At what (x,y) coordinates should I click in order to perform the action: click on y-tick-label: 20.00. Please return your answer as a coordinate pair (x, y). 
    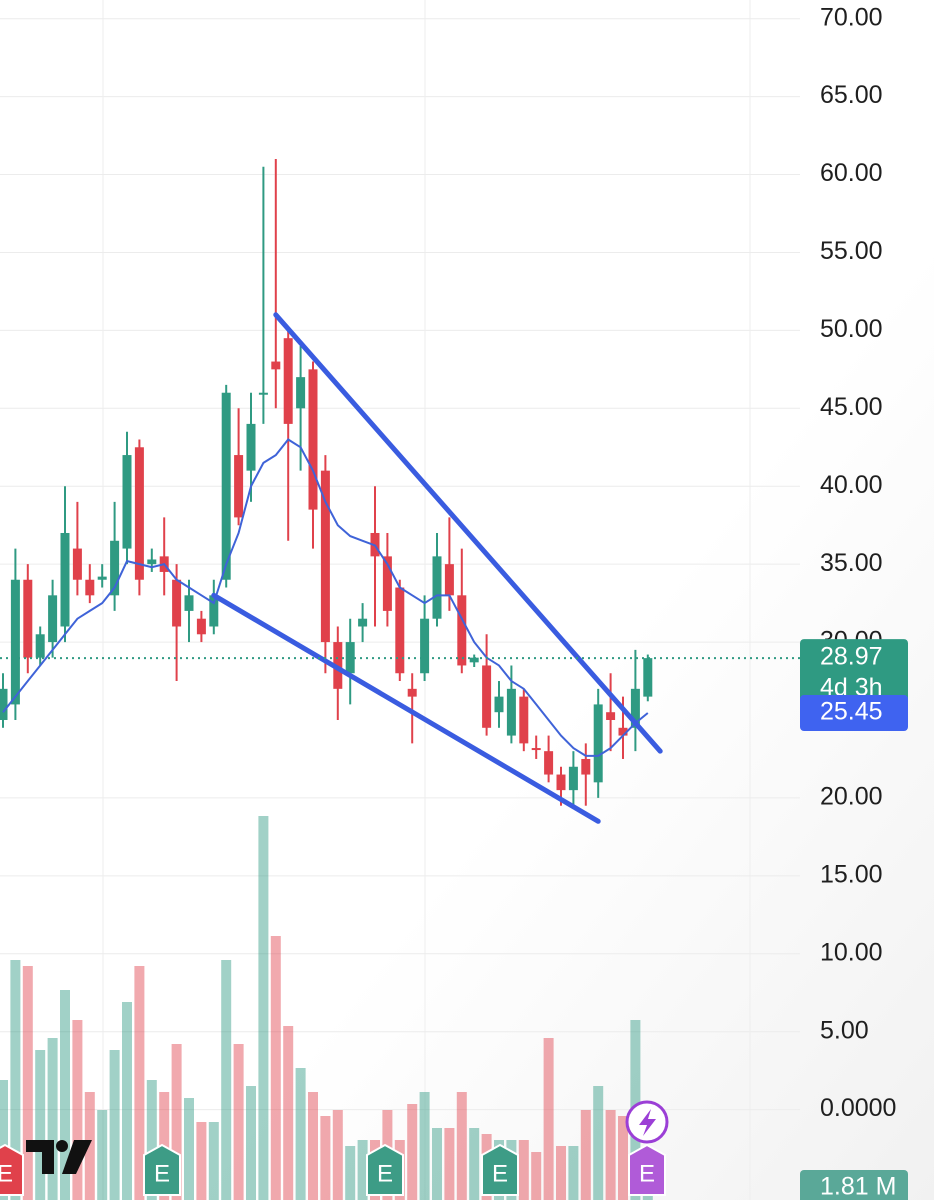
    Looking at the image, I should click on (851, 797).